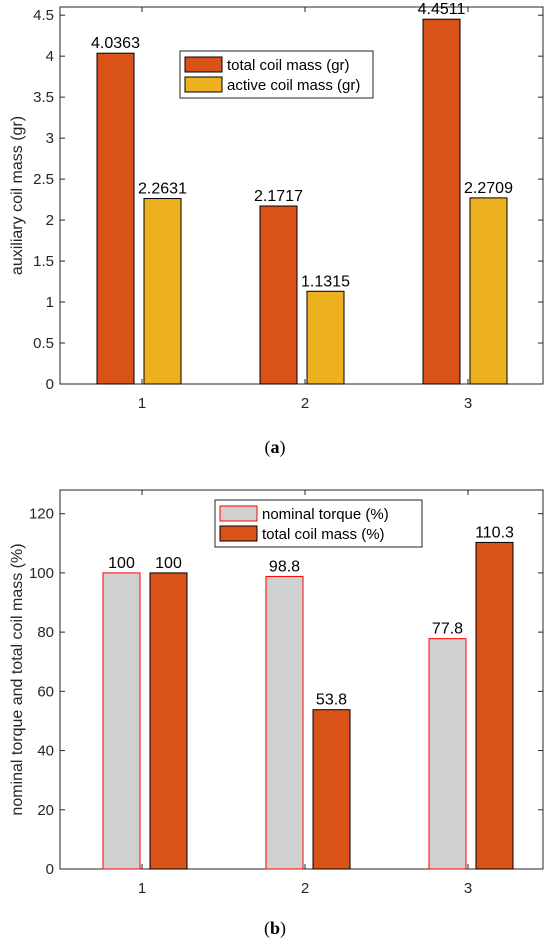 This screenshot has width=550, height=949. I want to click on y-tick-label-b: 20, so click(45, 810).